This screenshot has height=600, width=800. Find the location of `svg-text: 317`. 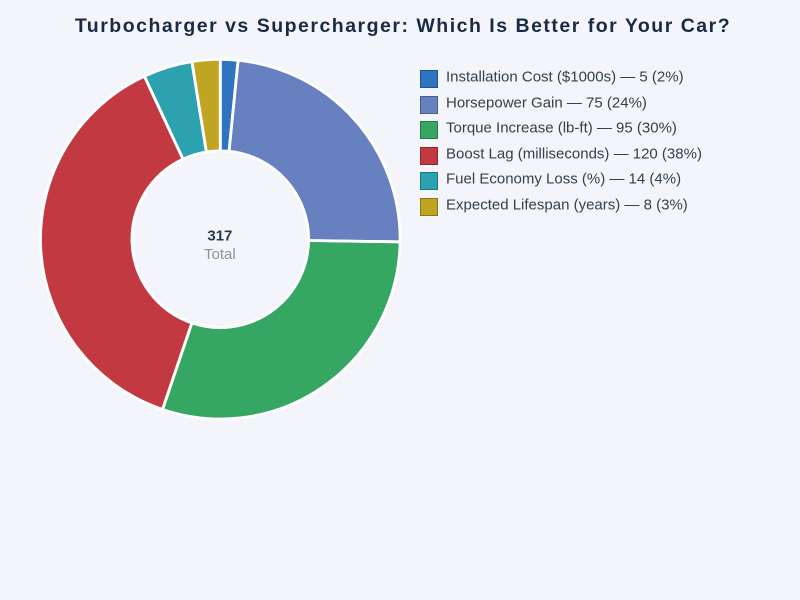

svg-text: 317 is located at coordinates (219, 235).